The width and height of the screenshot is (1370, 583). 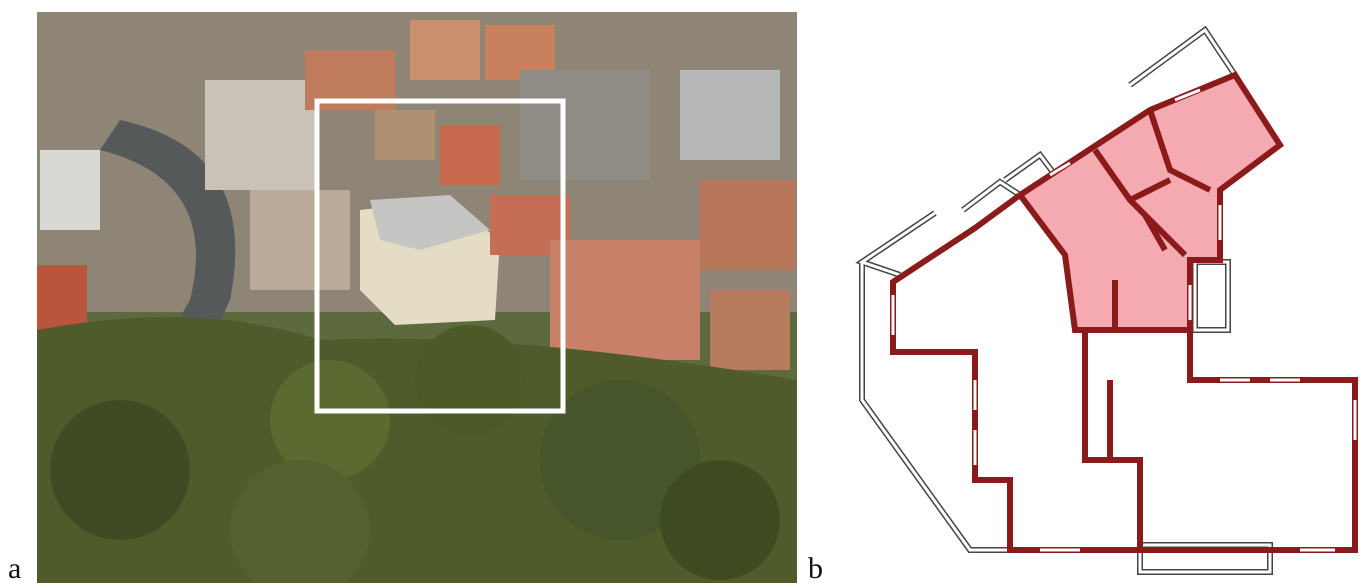 I want to click on panel-label: a, so click(x=15, y=567).